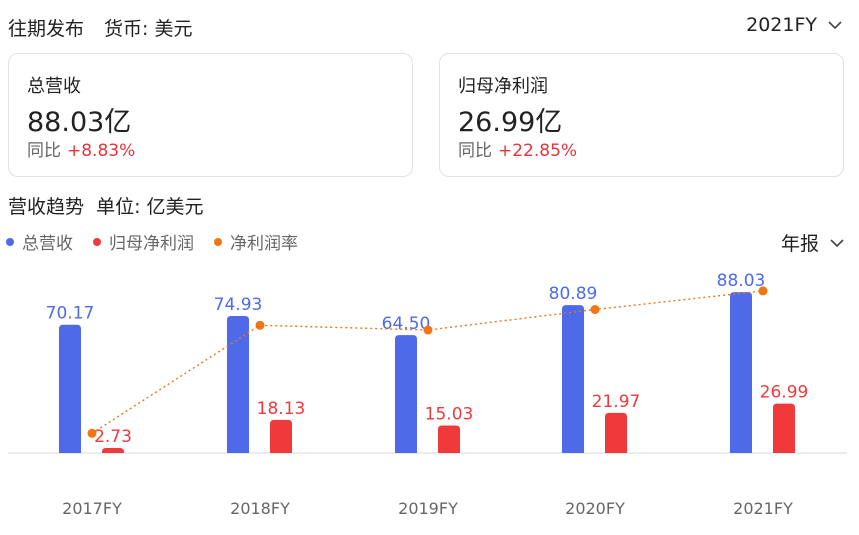 Image resolution: width=859 pixels, height=535 pixels. What do you see at coordinates (10, 241) in the screenshot?
I see `legend-dot-revenue` at bounding box center [10, 241].